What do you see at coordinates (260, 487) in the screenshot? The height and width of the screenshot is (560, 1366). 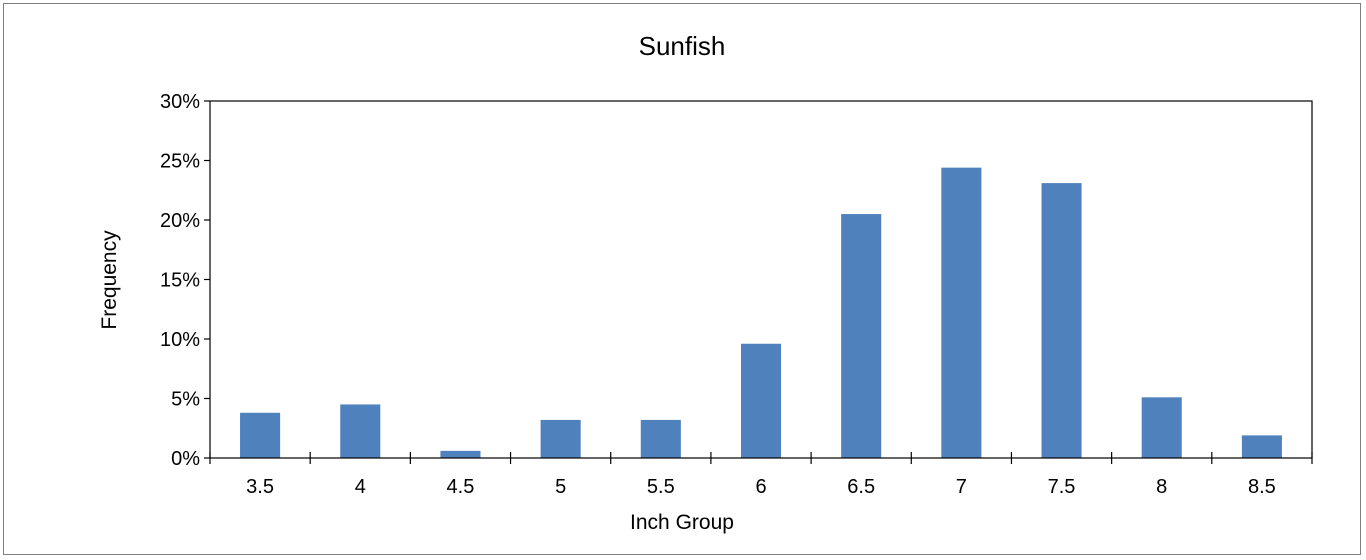 I see `x-tick-label: 3.5` at bounding box center [260, 487].